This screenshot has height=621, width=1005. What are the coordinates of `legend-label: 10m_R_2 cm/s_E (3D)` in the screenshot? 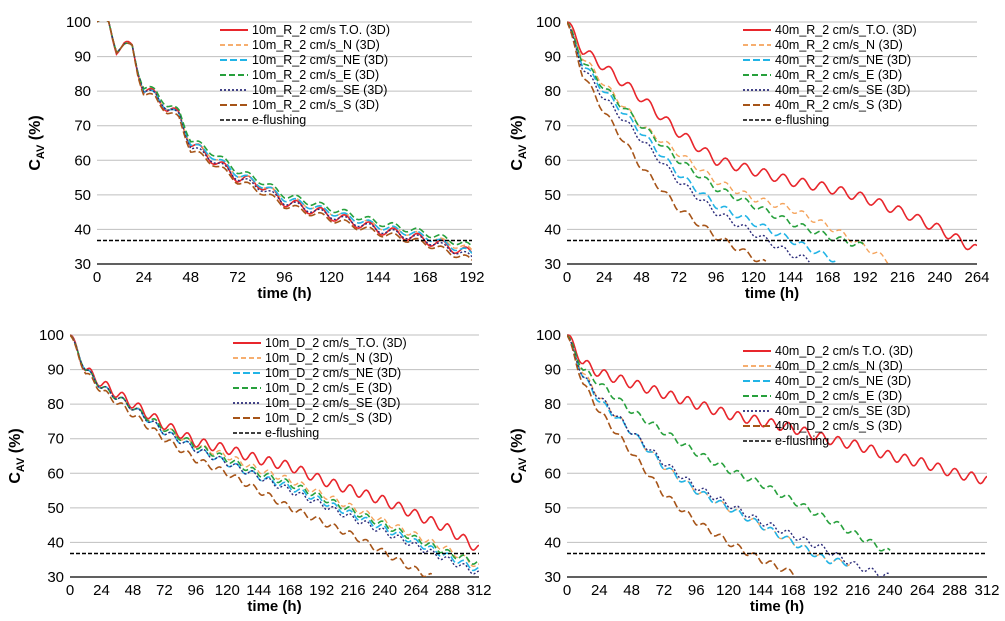 It's located at (315, 75).